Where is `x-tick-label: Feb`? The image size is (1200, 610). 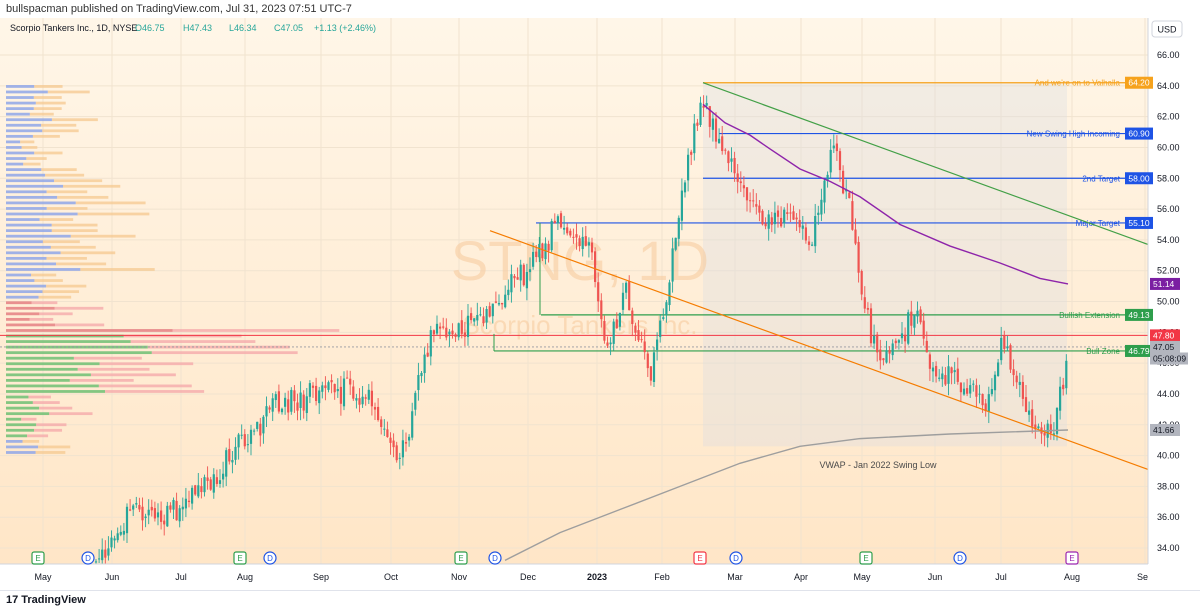 x-tick-label: Feb is located at coordinates (662, 577).